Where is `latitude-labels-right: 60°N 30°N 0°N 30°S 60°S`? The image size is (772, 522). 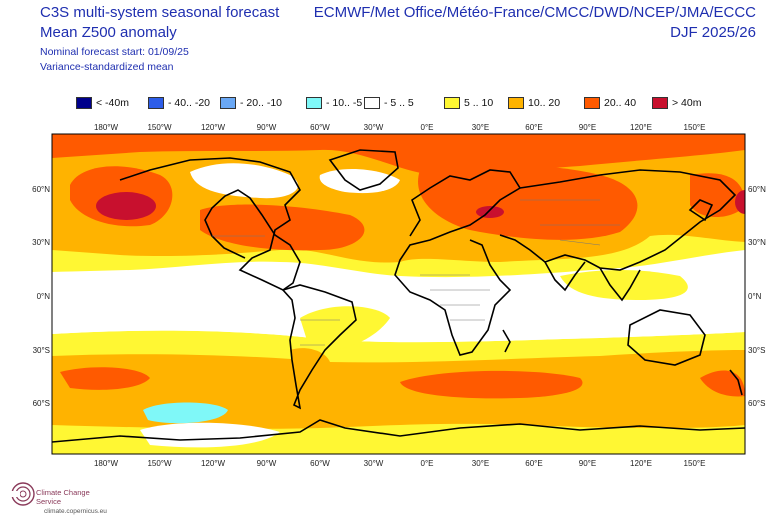
latitude-labels-right: 60°N 30°N 0°N 30°S 60°S is located at coordinates (757, 296).